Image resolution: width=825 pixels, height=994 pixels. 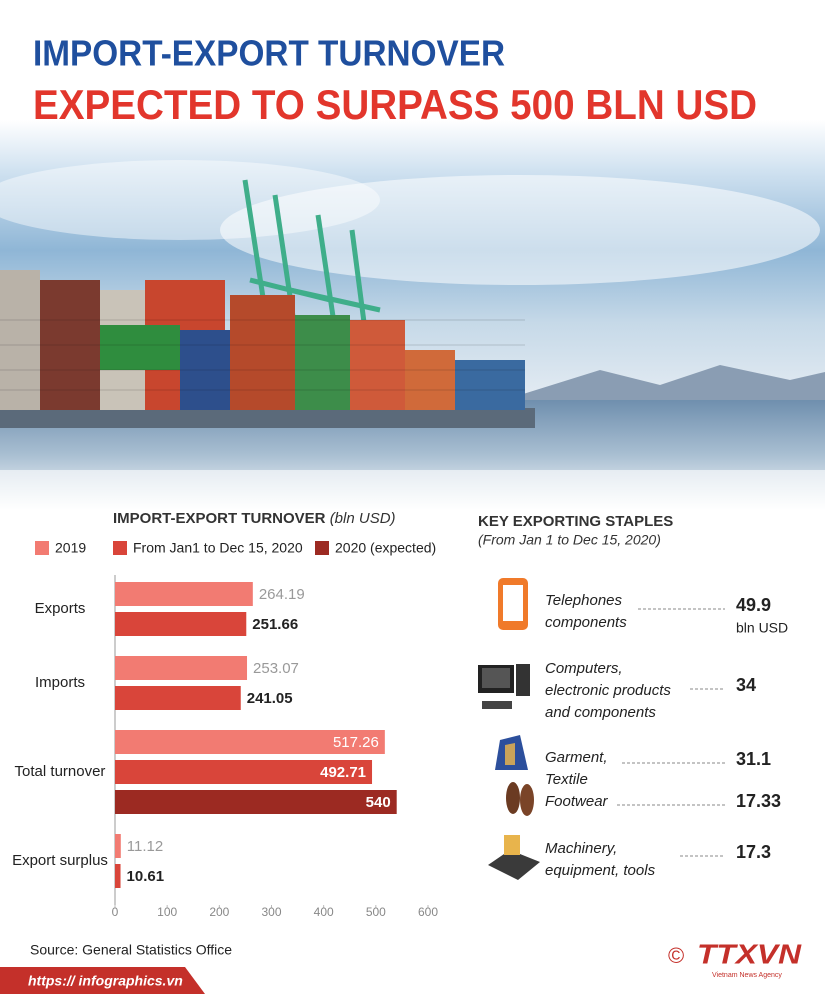 I want to click on x-tick-label: 200, so click(x=219, y=912).